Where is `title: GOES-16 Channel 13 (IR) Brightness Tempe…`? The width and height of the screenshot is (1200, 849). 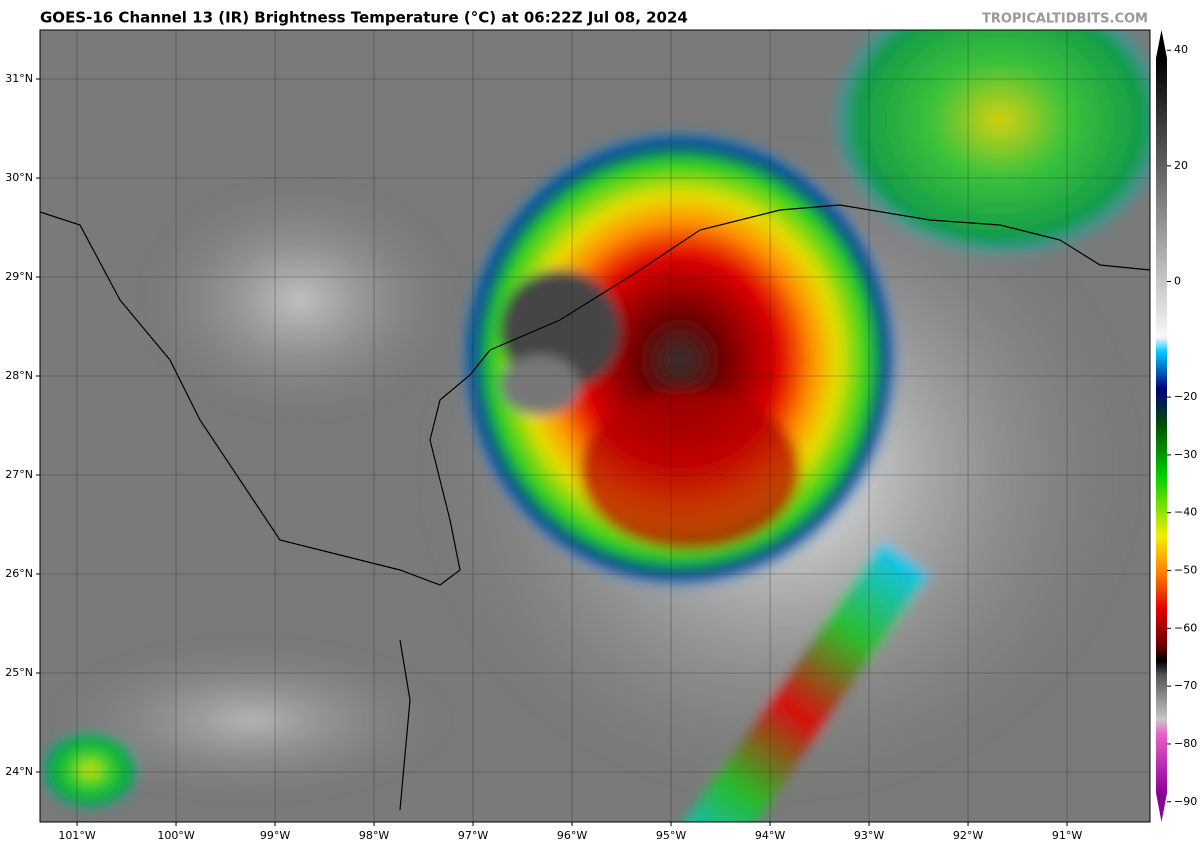
title: GOES-16 Channel 13 (IR) Brightness Tempe… is located at coordinates (364, 18).